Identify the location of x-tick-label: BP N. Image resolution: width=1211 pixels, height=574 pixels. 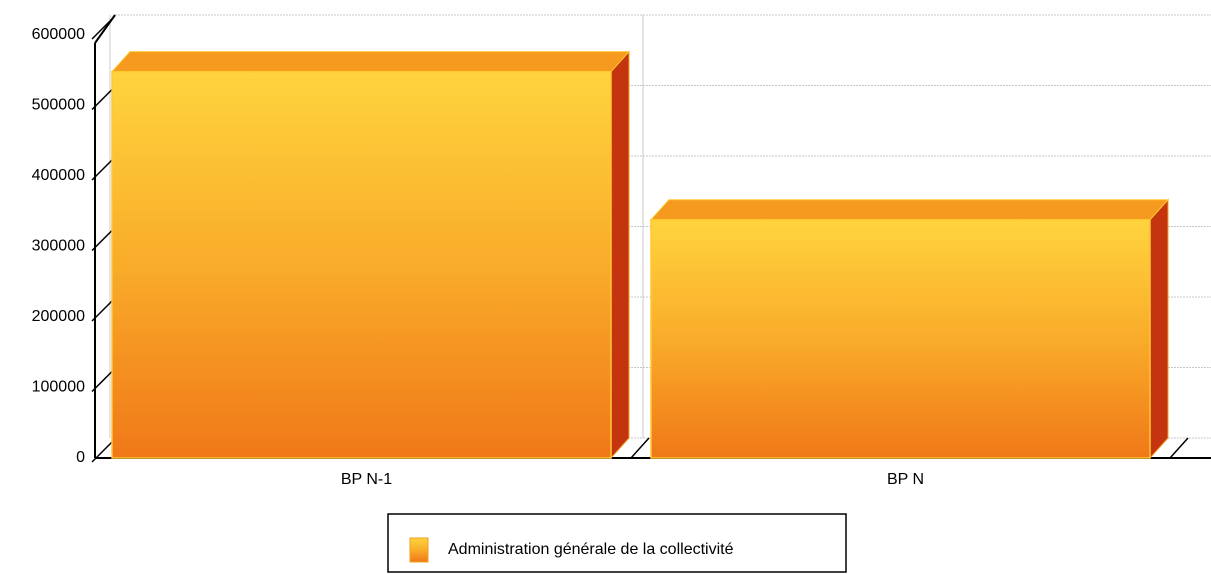
(905, 479).